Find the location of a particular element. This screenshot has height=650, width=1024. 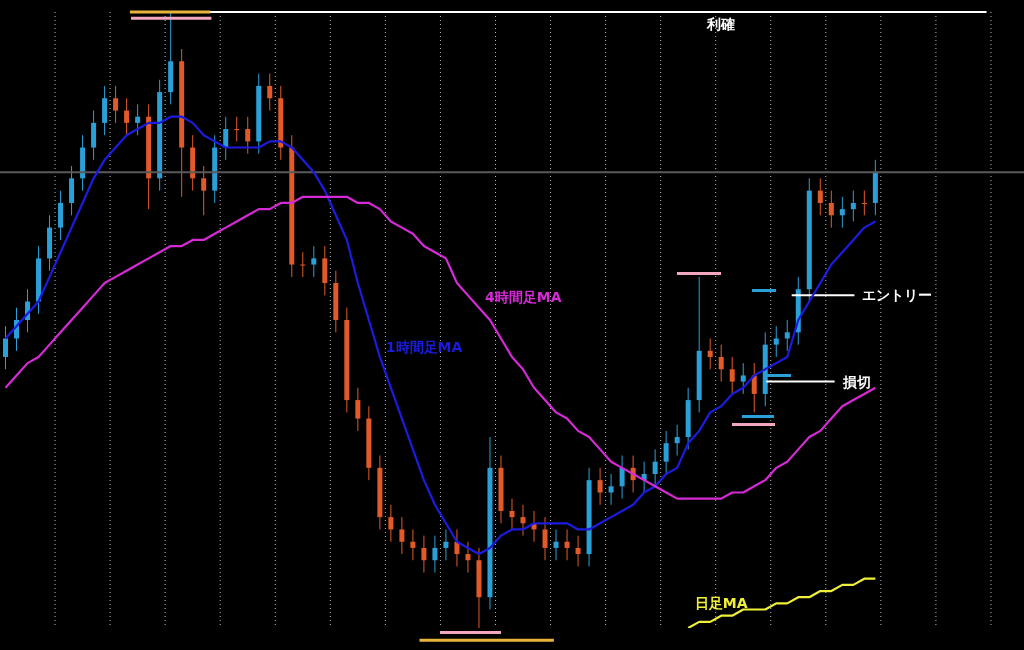

series-label: 日足MA is located at coordinates (721, 602).